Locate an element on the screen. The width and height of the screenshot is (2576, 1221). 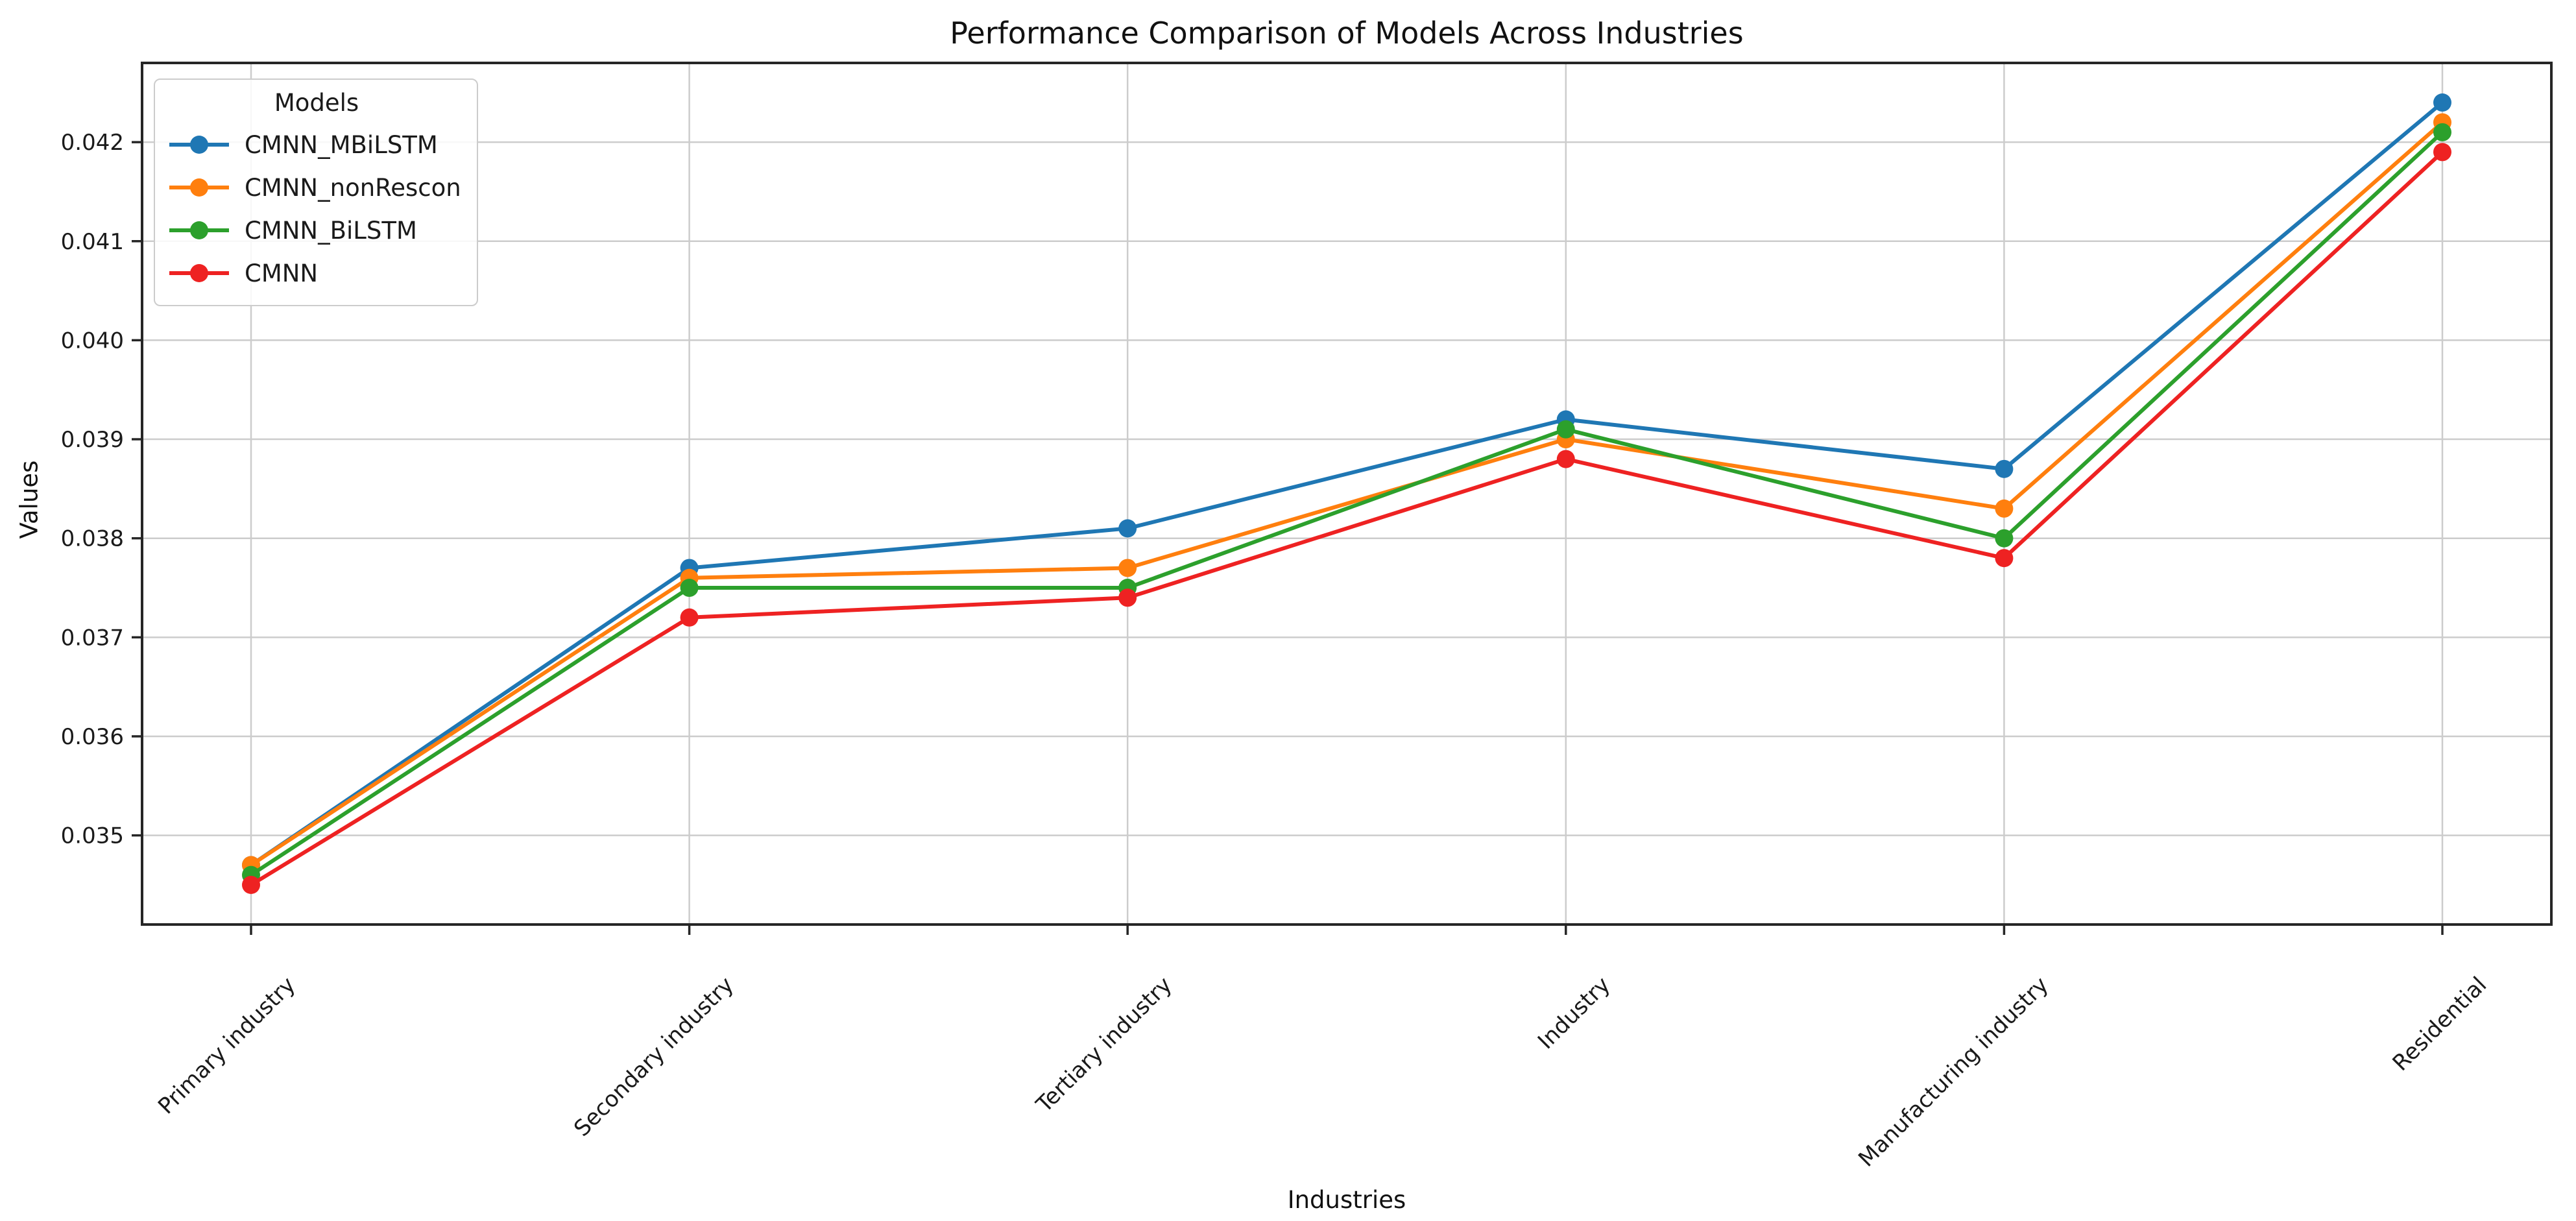
legend-title: Models is located at coordinates (316, 103).